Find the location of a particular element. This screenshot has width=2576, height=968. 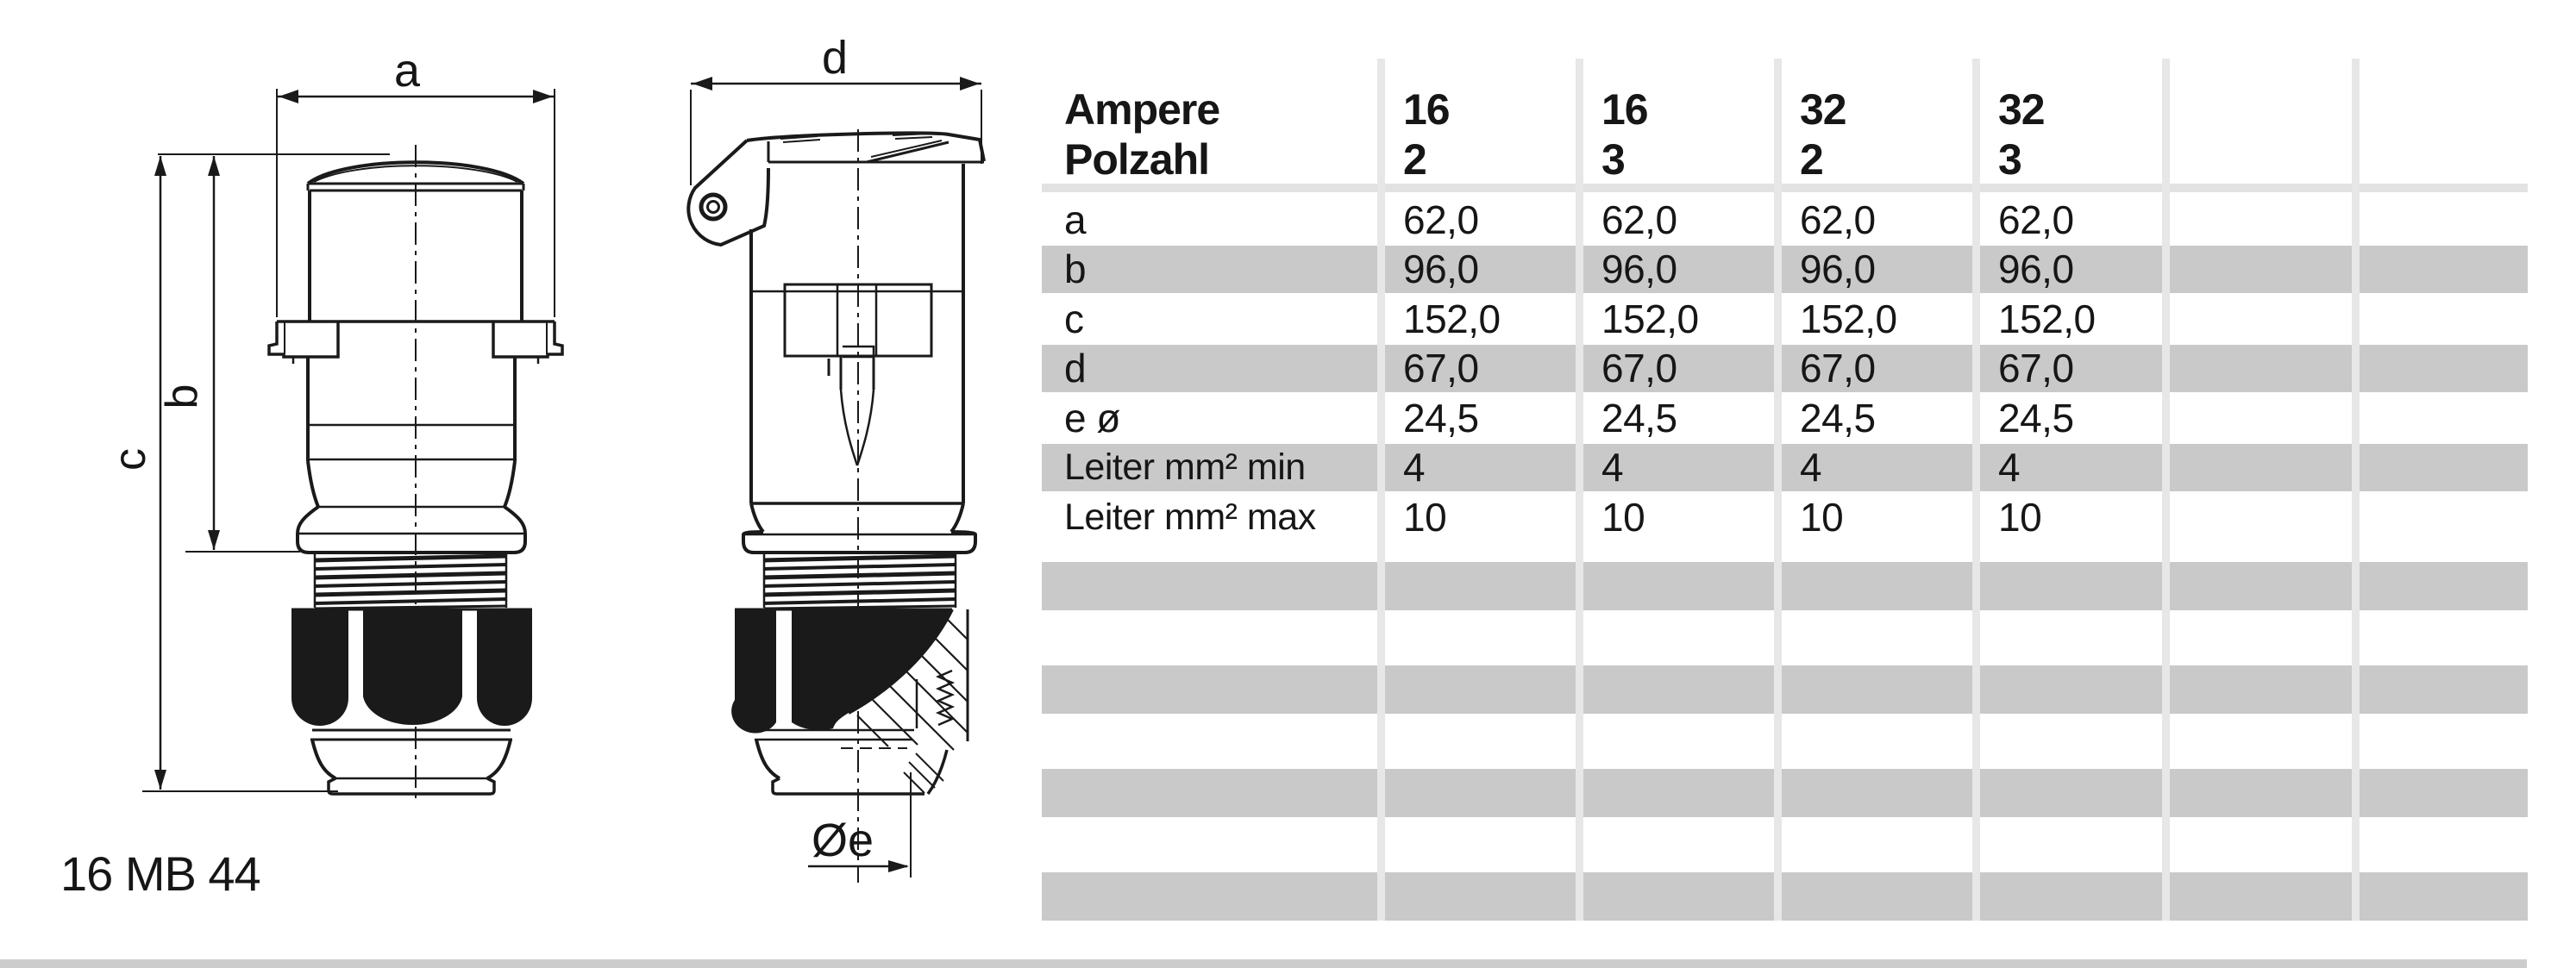

left-latch is located at coordinates (303, 340).